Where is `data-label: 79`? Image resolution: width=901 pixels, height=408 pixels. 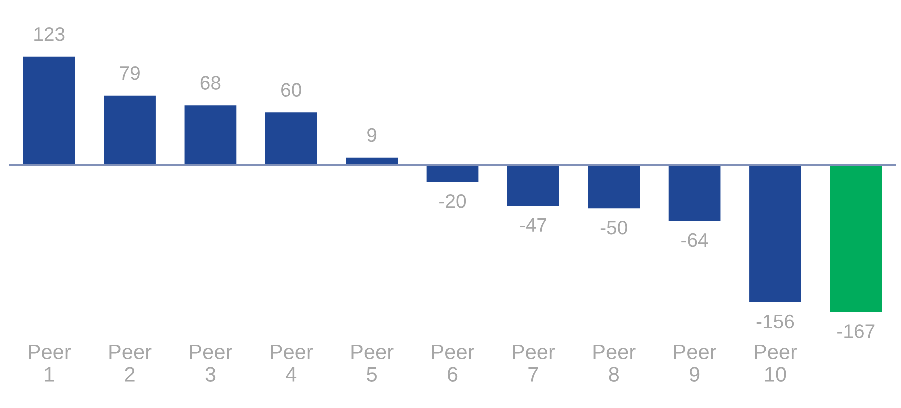
data-label: 79 is located at coordinates (130, 73).